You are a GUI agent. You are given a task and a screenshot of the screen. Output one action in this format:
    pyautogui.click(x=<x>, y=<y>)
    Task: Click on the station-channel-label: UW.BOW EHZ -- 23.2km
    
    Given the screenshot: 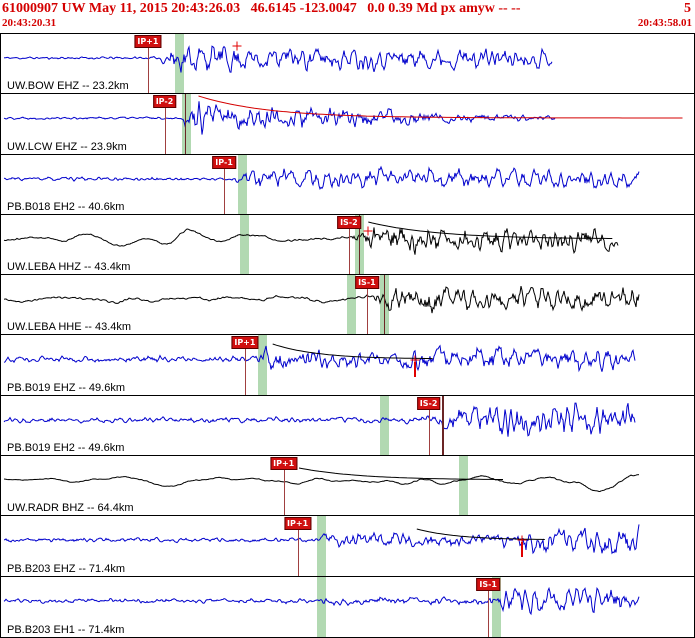 What is the action you would take?
    pyautogui.click(x=68, y=86)
    